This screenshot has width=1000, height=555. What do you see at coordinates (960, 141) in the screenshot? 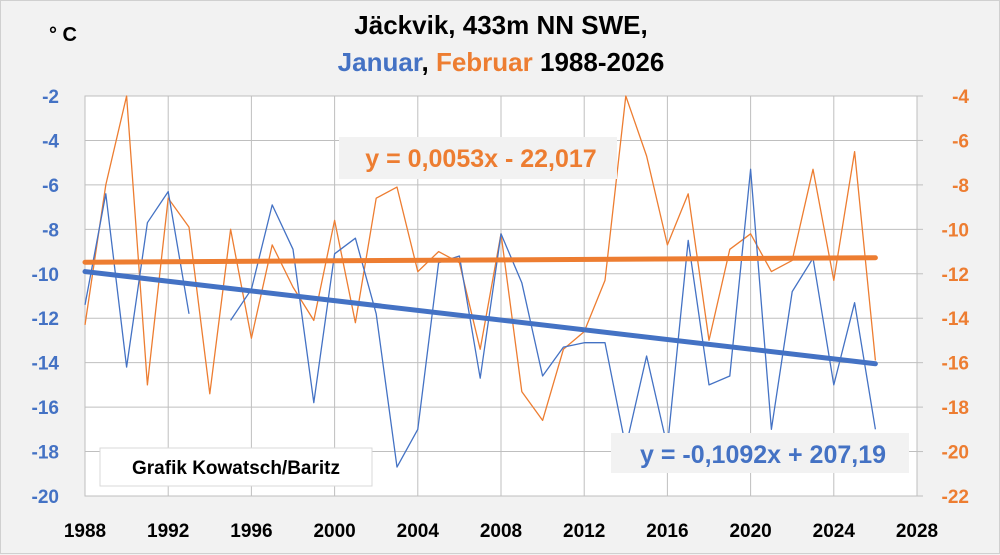
I see `y-tick-right: -6` at bounding box center [960, 141].